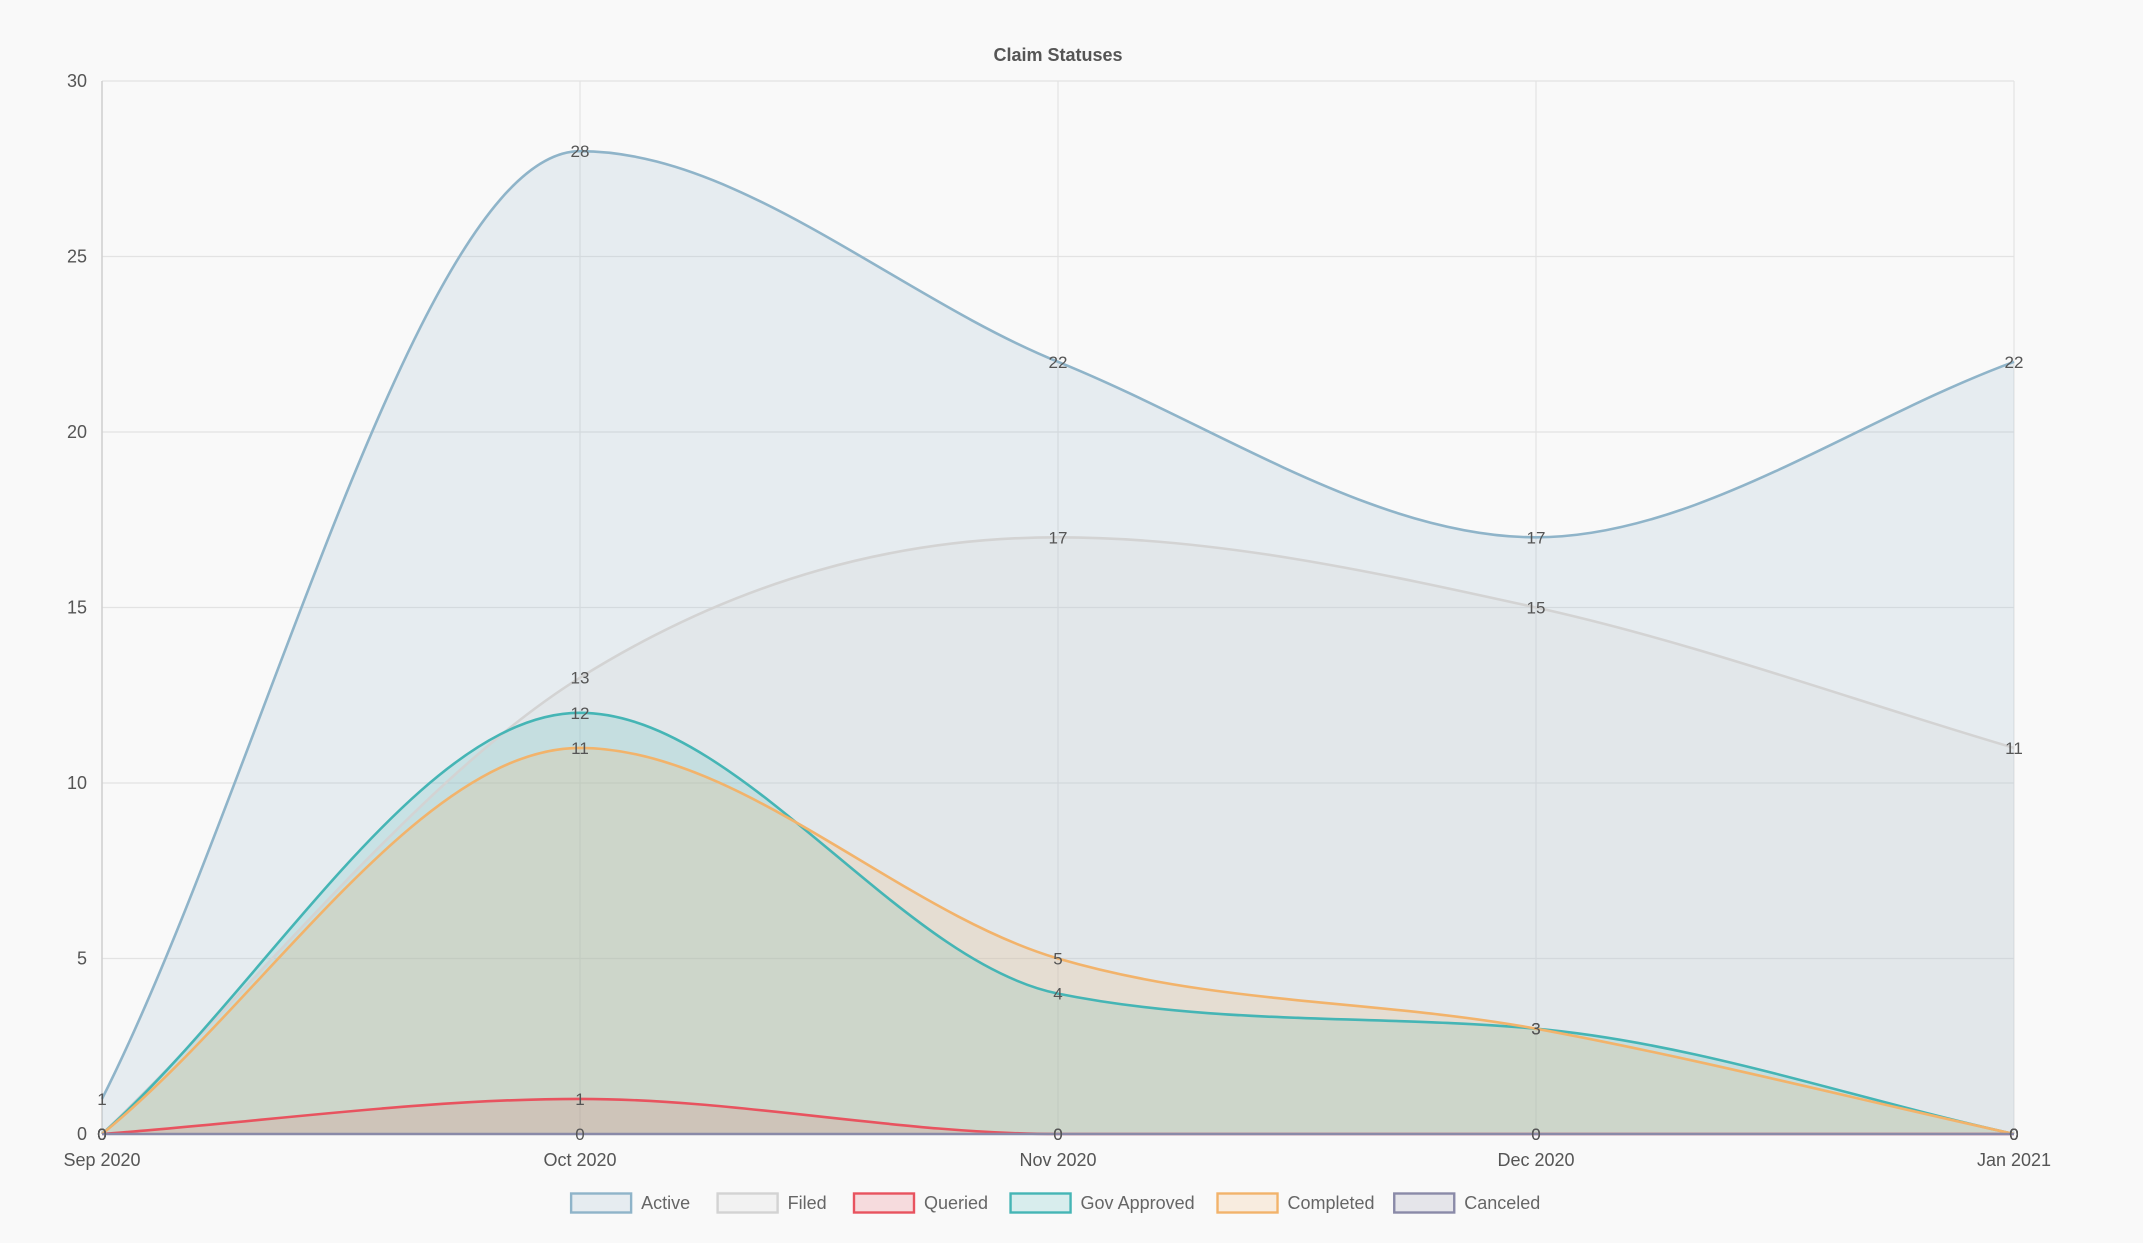 The height and width of the screenshot is (1243, 2143). I want to click on y-tick-label: 0, so click(82, 1134).